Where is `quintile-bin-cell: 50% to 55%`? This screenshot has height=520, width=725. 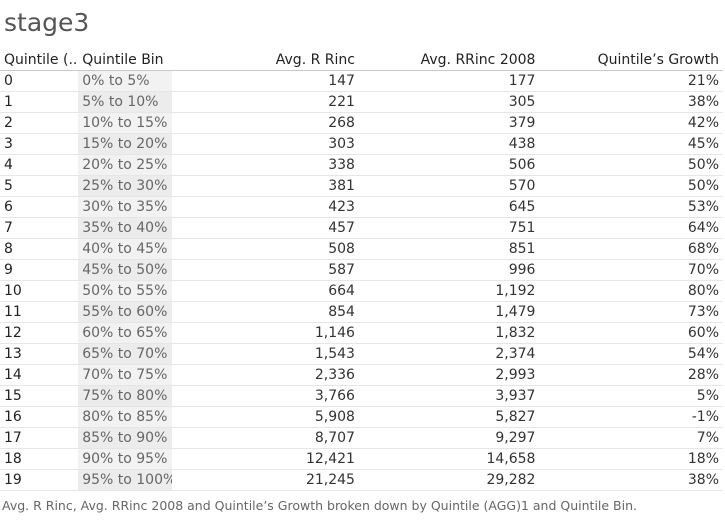 quintile-bin-cell: 50% to 55% is located at coordinates (125, 291).